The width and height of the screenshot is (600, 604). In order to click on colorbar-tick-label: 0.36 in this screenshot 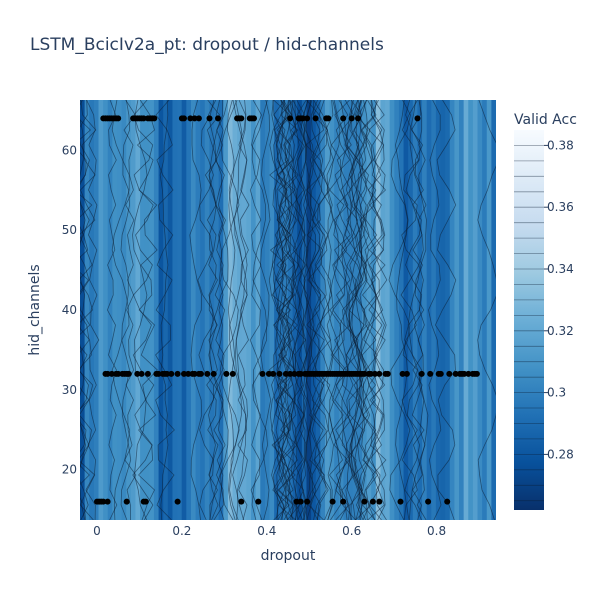, I will do `click(560, 207)`.